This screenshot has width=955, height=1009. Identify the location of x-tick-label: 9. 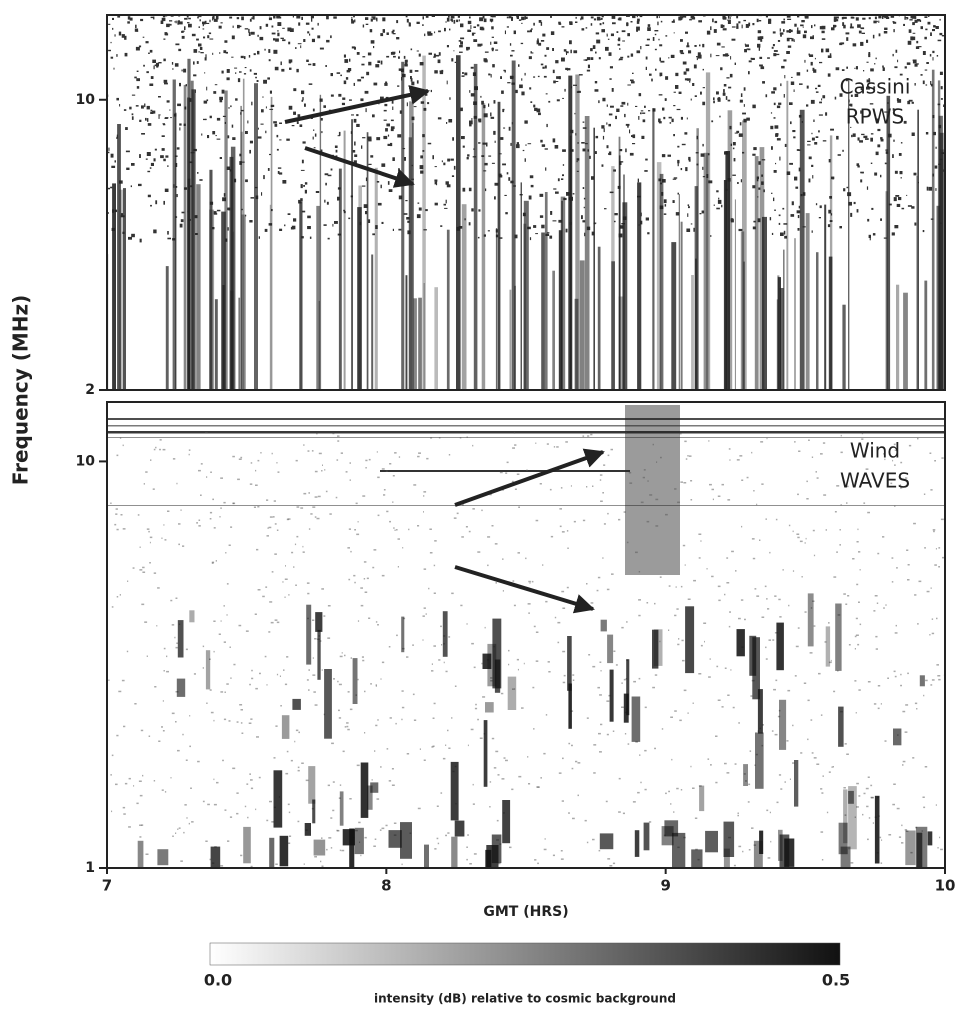
(665, 886).